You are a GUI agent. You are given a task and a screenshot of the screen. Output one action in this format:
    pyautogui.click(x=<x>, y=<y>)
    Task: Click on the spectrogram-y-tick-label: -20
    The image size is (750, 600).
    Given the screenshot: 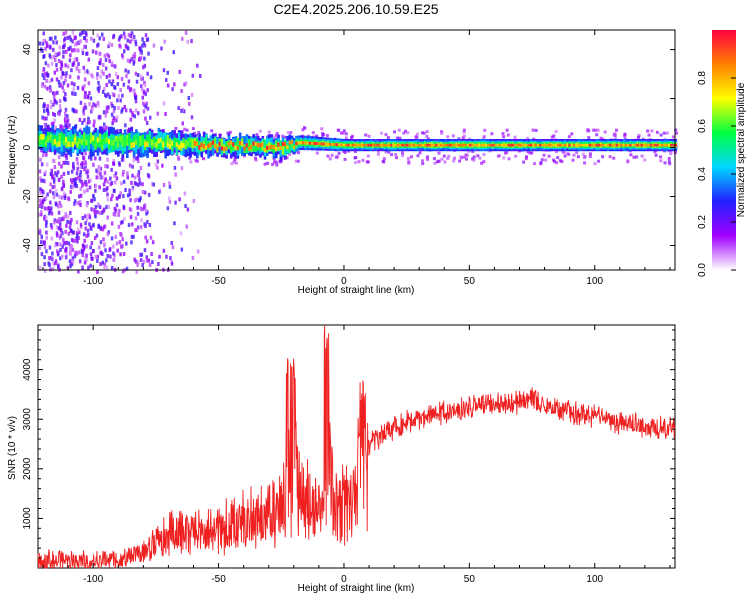 What is the action you would take?
    pyautogui.click(x=27, y=196)
    